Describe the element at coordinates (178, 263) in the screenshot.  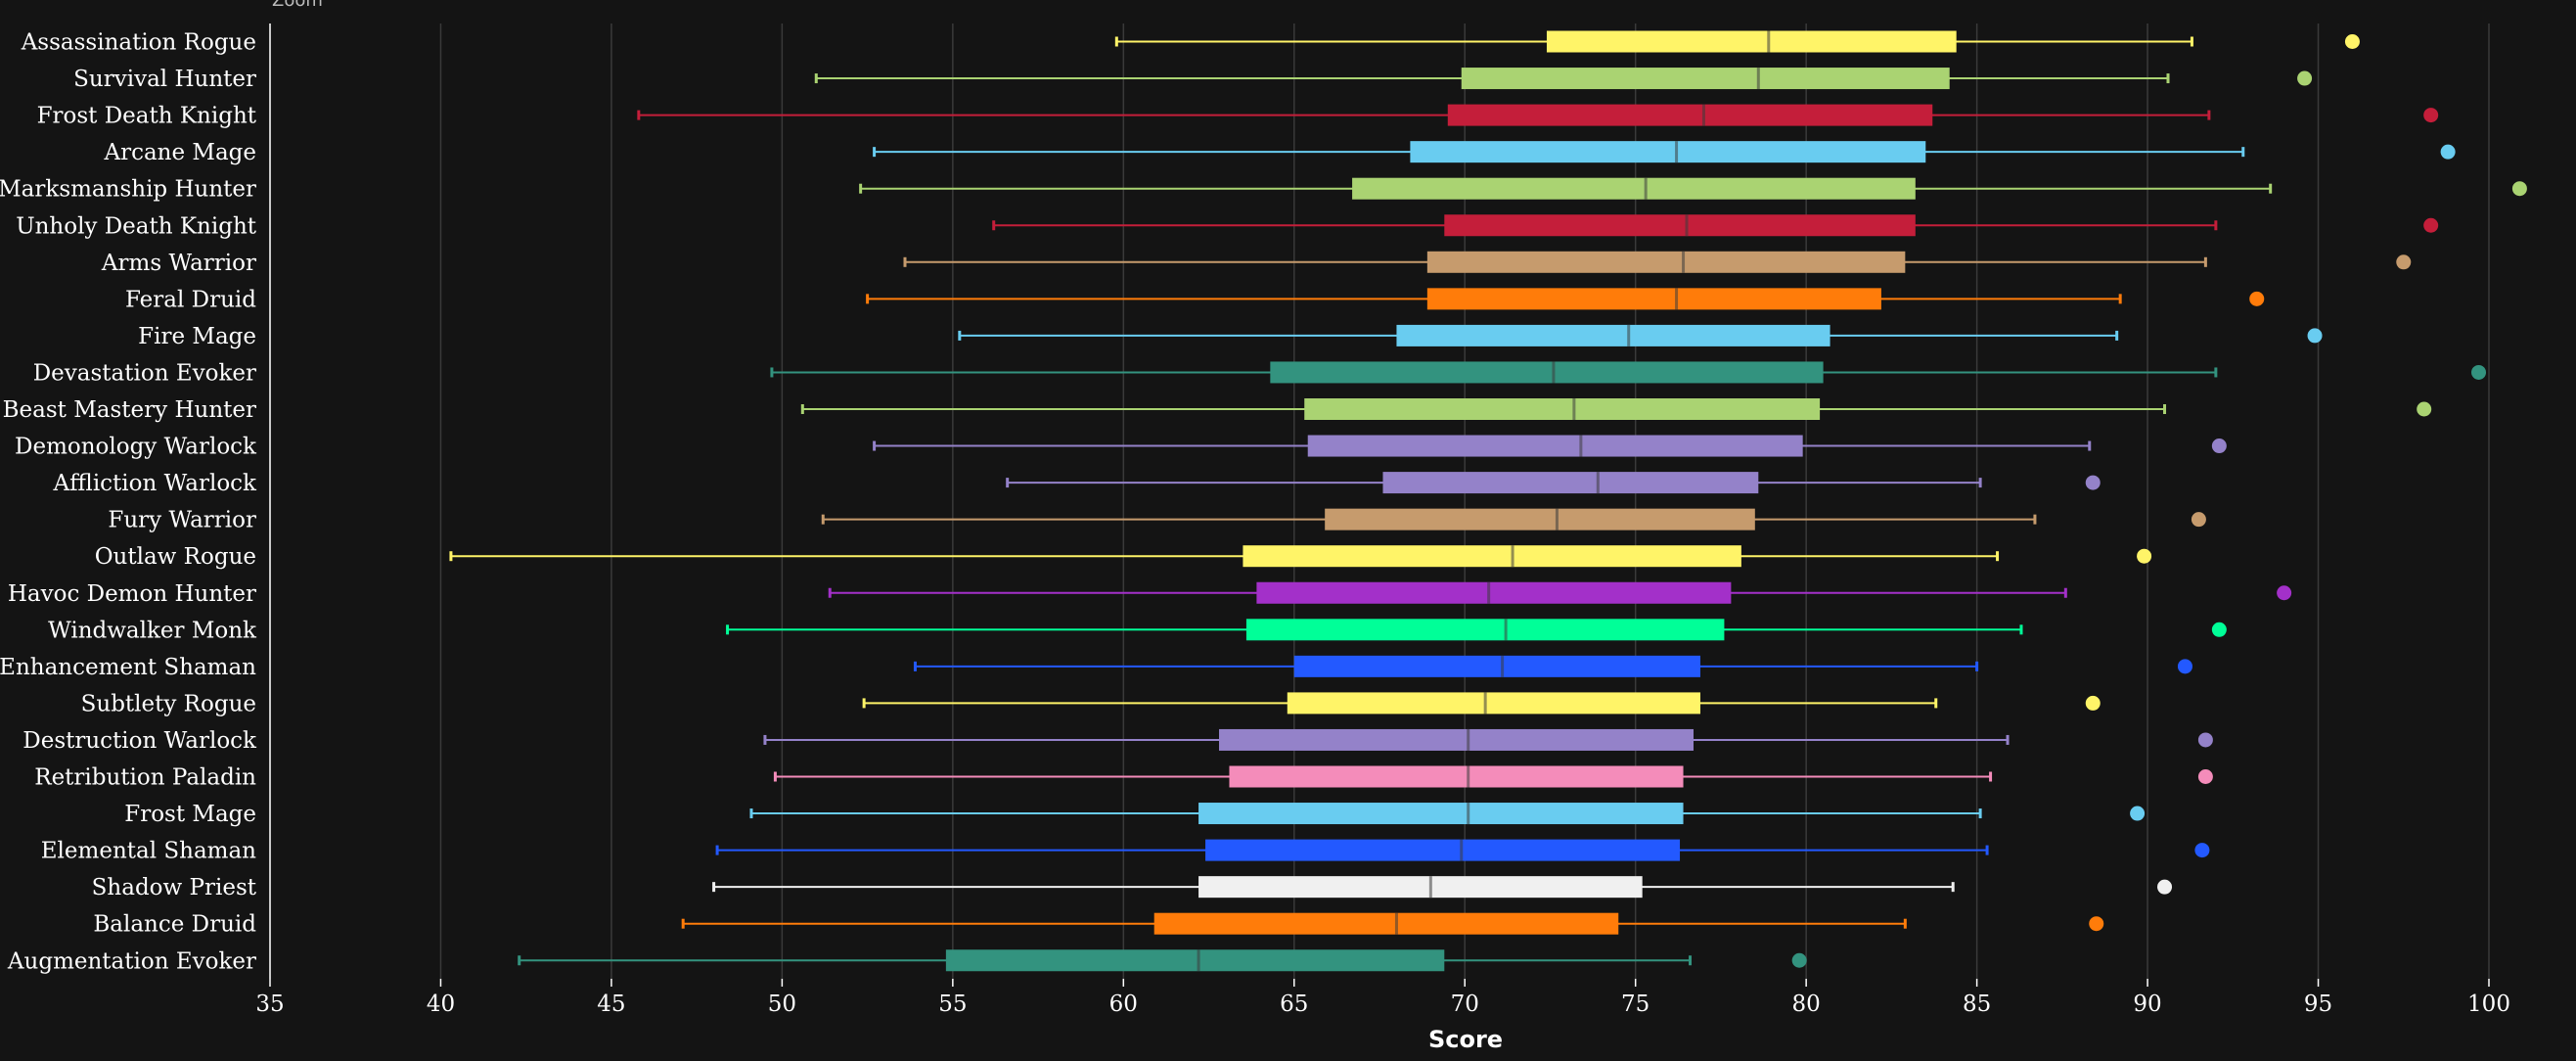
I see `spec-label: Arms Warrior` at that location.